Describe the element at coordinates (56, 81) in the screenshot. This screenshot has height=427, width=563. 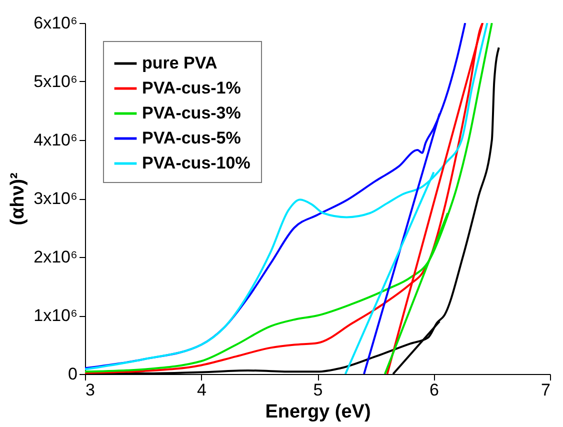
I see `y-tick-label: 5x10⁶` at that location.